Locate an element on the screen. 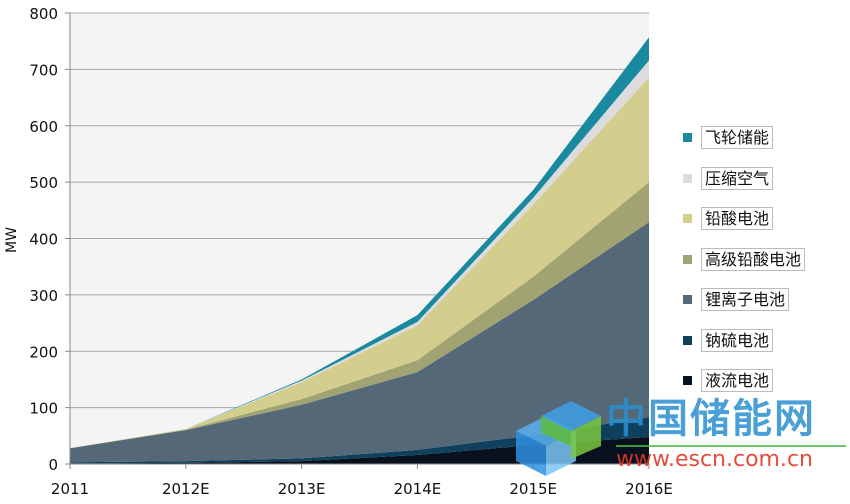 Image resolution: width=850 pixels, height=504 pixels. y-tick-label: 400 is located at coordinates (43, 240).